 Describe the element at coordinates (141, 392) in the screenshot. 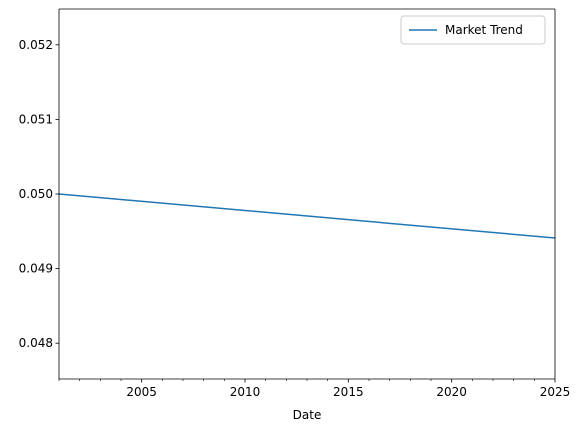

I see `x-tick-label: 2005` at that location.